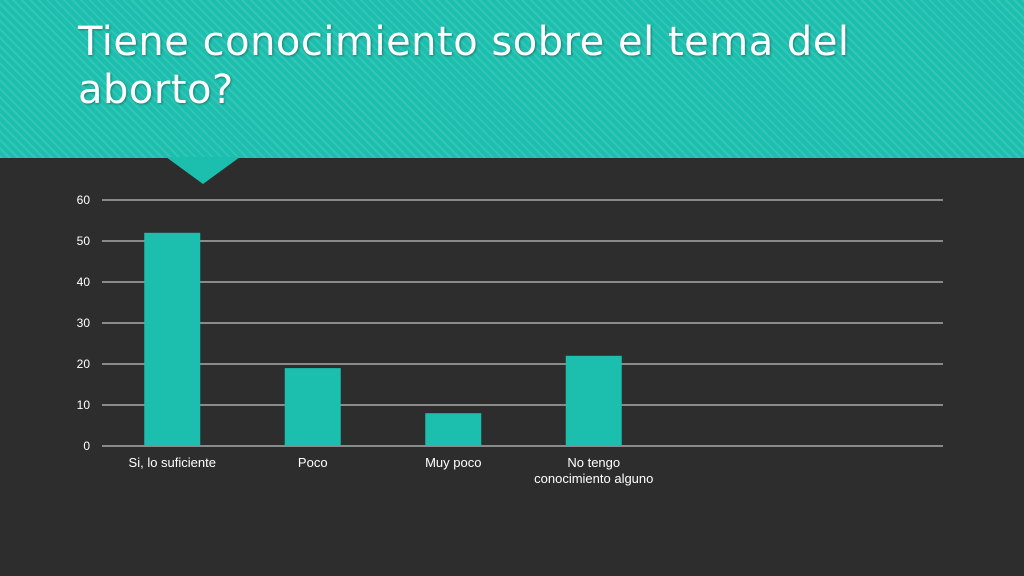 This screenshot has width=1024, height=576. I want to click on y-tick-label: 0, so click(86, 446).